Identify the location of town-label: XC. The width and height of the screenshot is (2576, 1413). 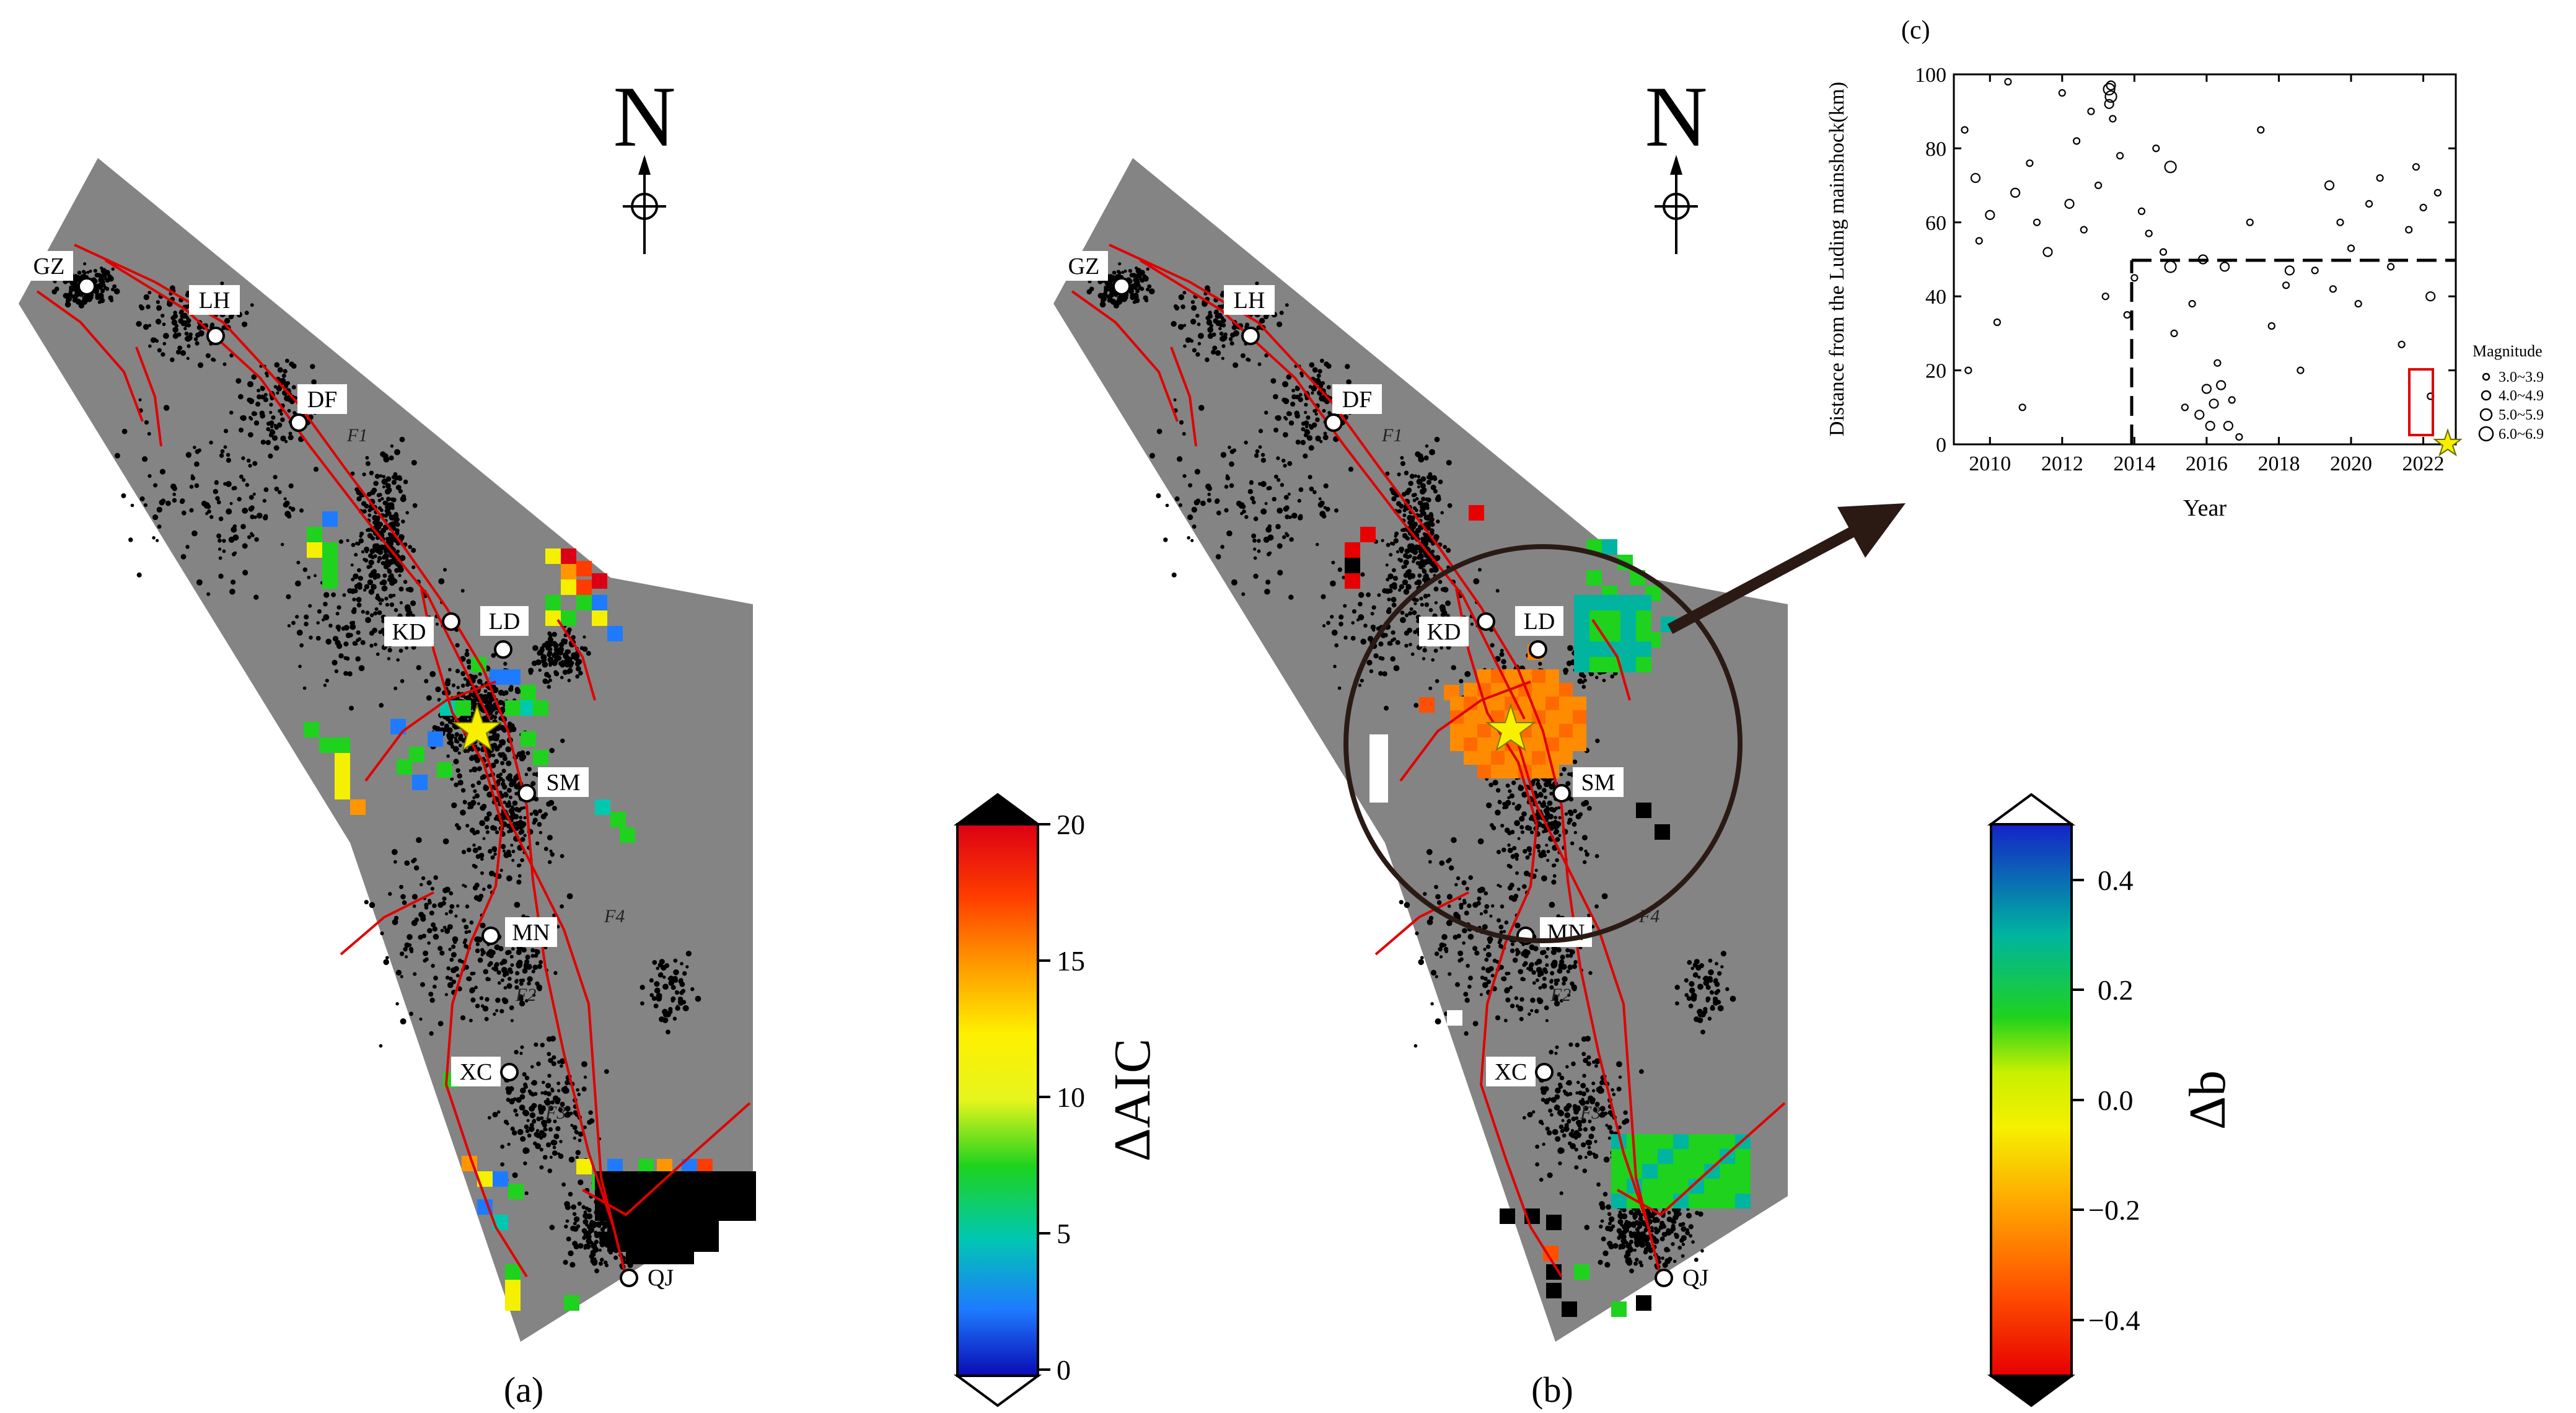
(476, 1072).